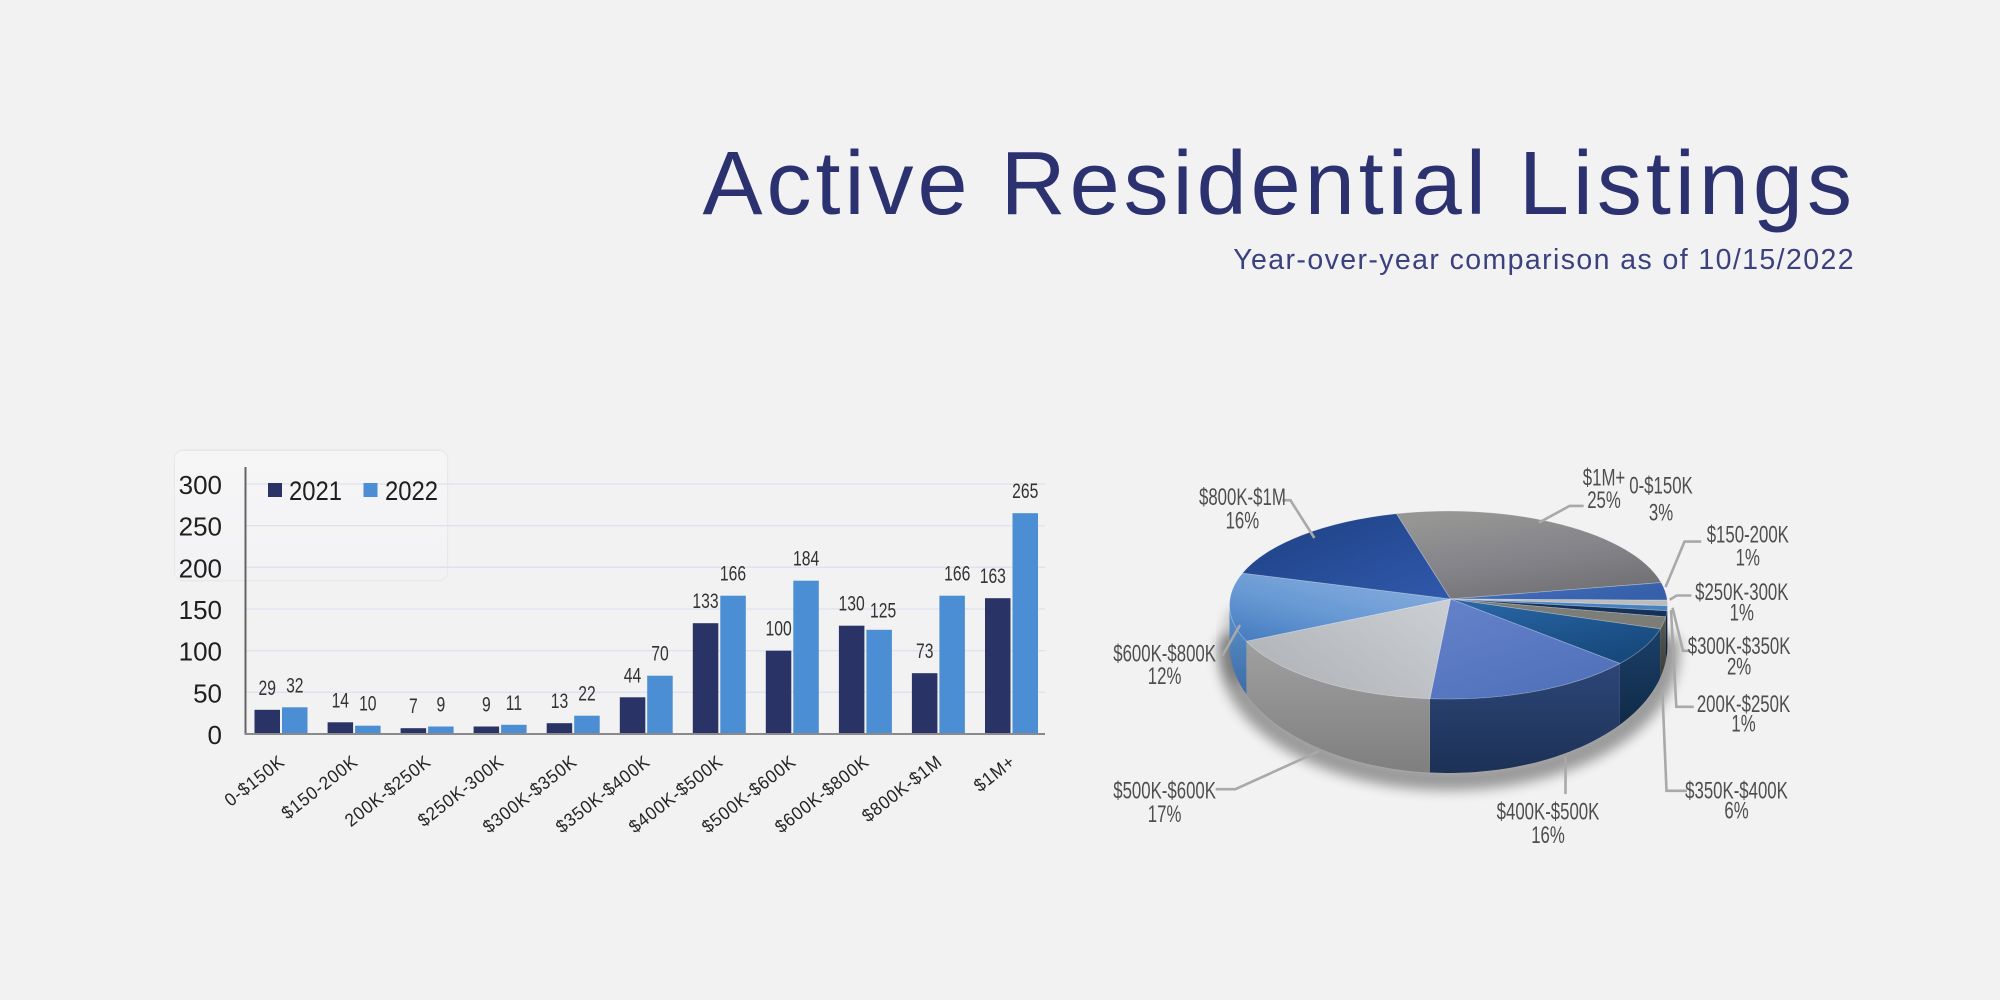 The width and height of the screenshot is (2000, 1000). I want to click on svg-text: 130, so click(852, 603).